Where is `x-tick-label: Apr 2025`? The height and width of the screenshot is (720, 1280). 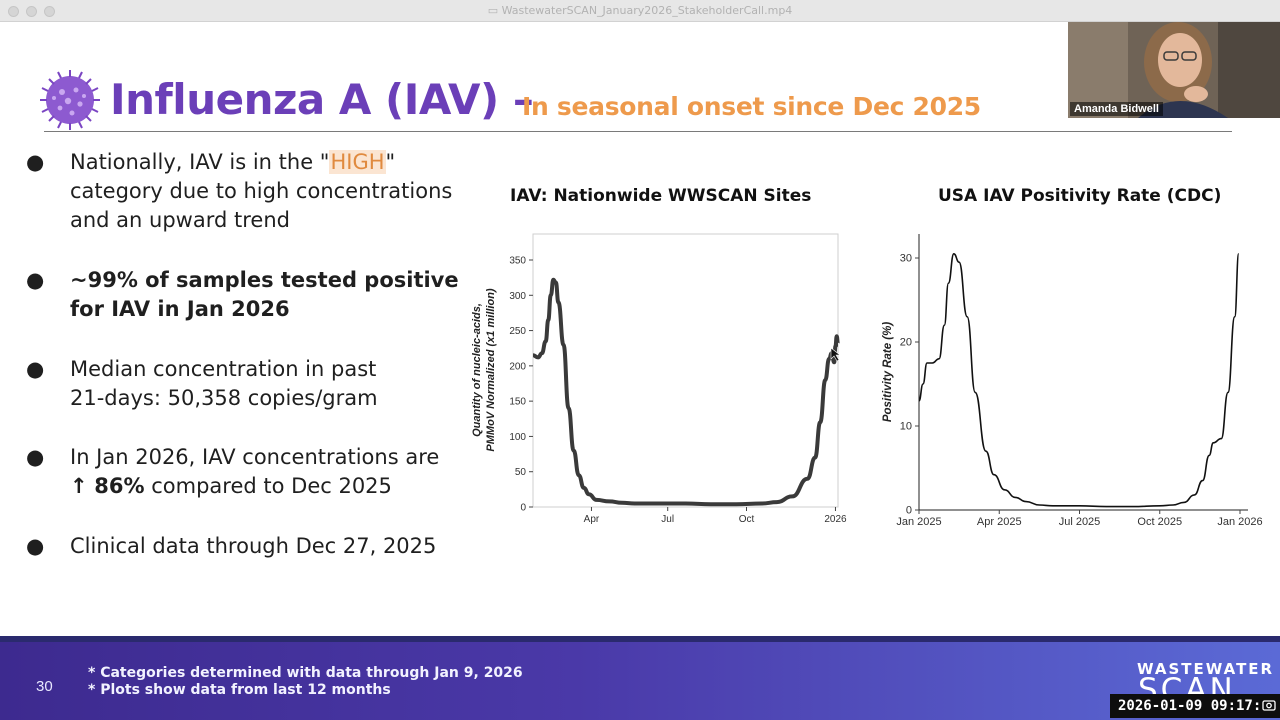 x-tick-label: Apr 2025 is located at coordinates (999, 522).